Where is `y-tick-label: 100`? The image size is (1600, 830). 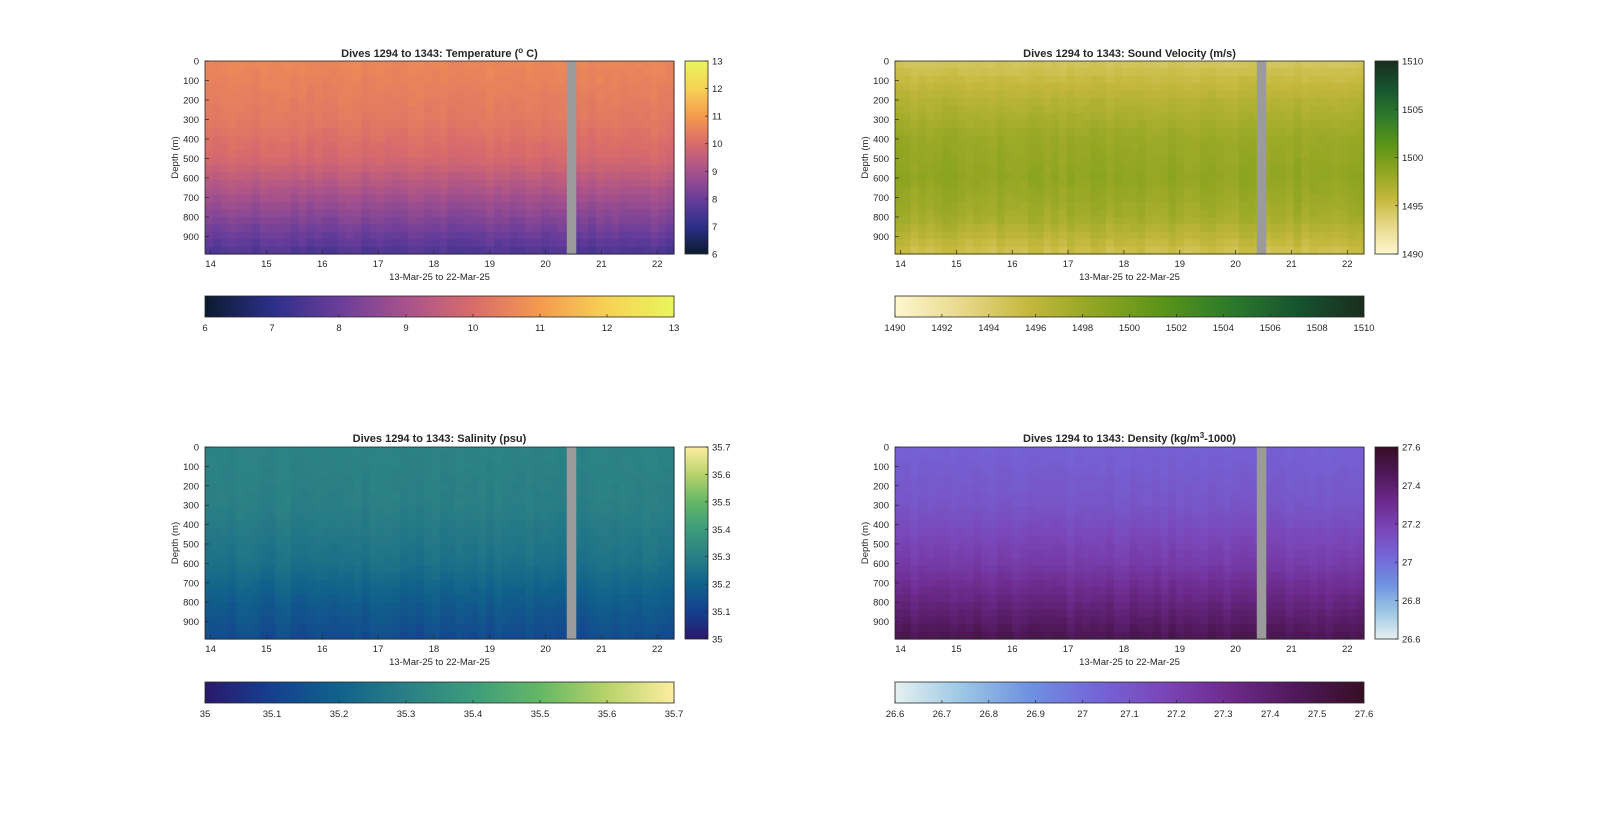
y-tick-label: 100 is located at coordinates (191, 81).